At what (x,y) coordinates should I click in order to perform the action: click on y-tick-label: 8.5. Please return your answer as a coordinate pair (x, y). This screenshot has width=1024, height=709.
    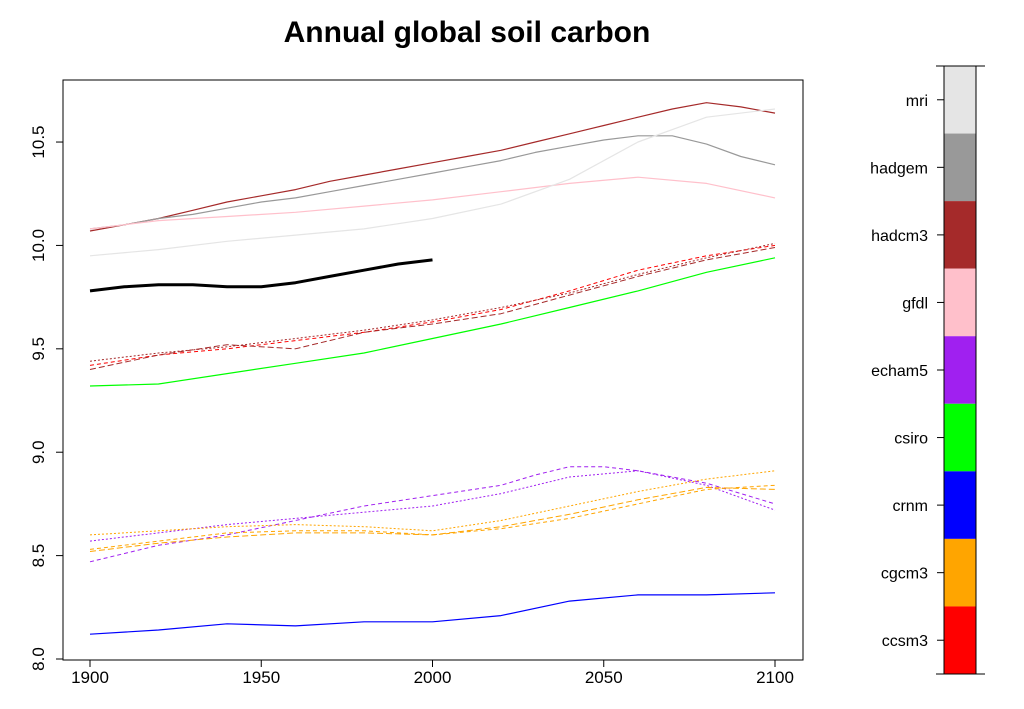
    Looking at the image, I should click on (38, 556).